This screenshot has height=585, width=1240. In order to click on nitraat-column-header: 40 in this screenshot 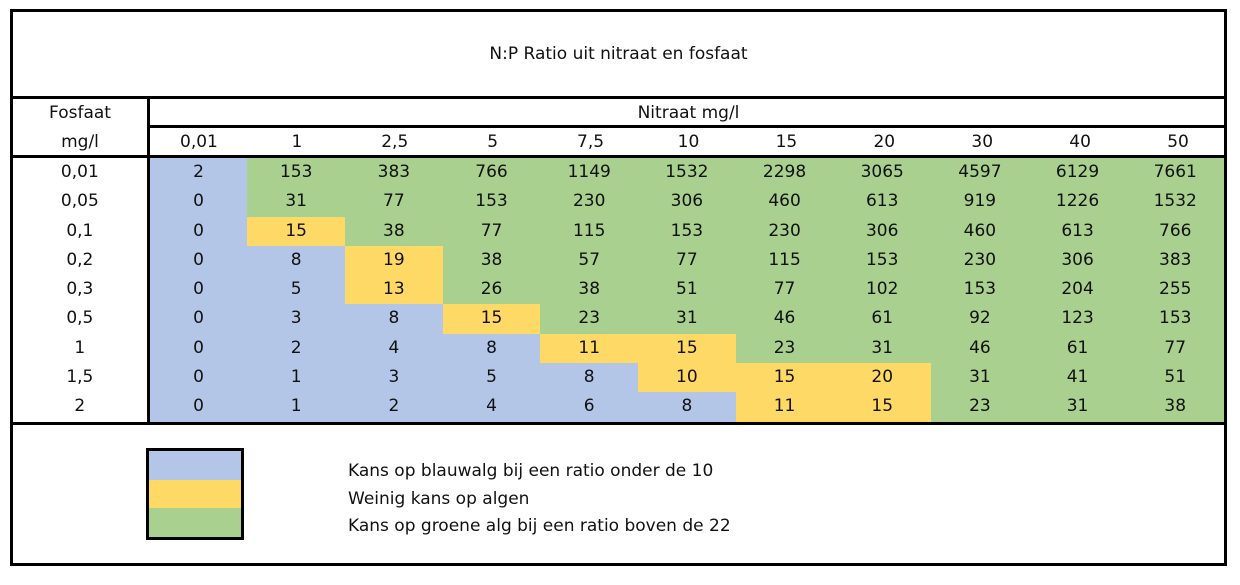, I will do `click(1080, 142)`.